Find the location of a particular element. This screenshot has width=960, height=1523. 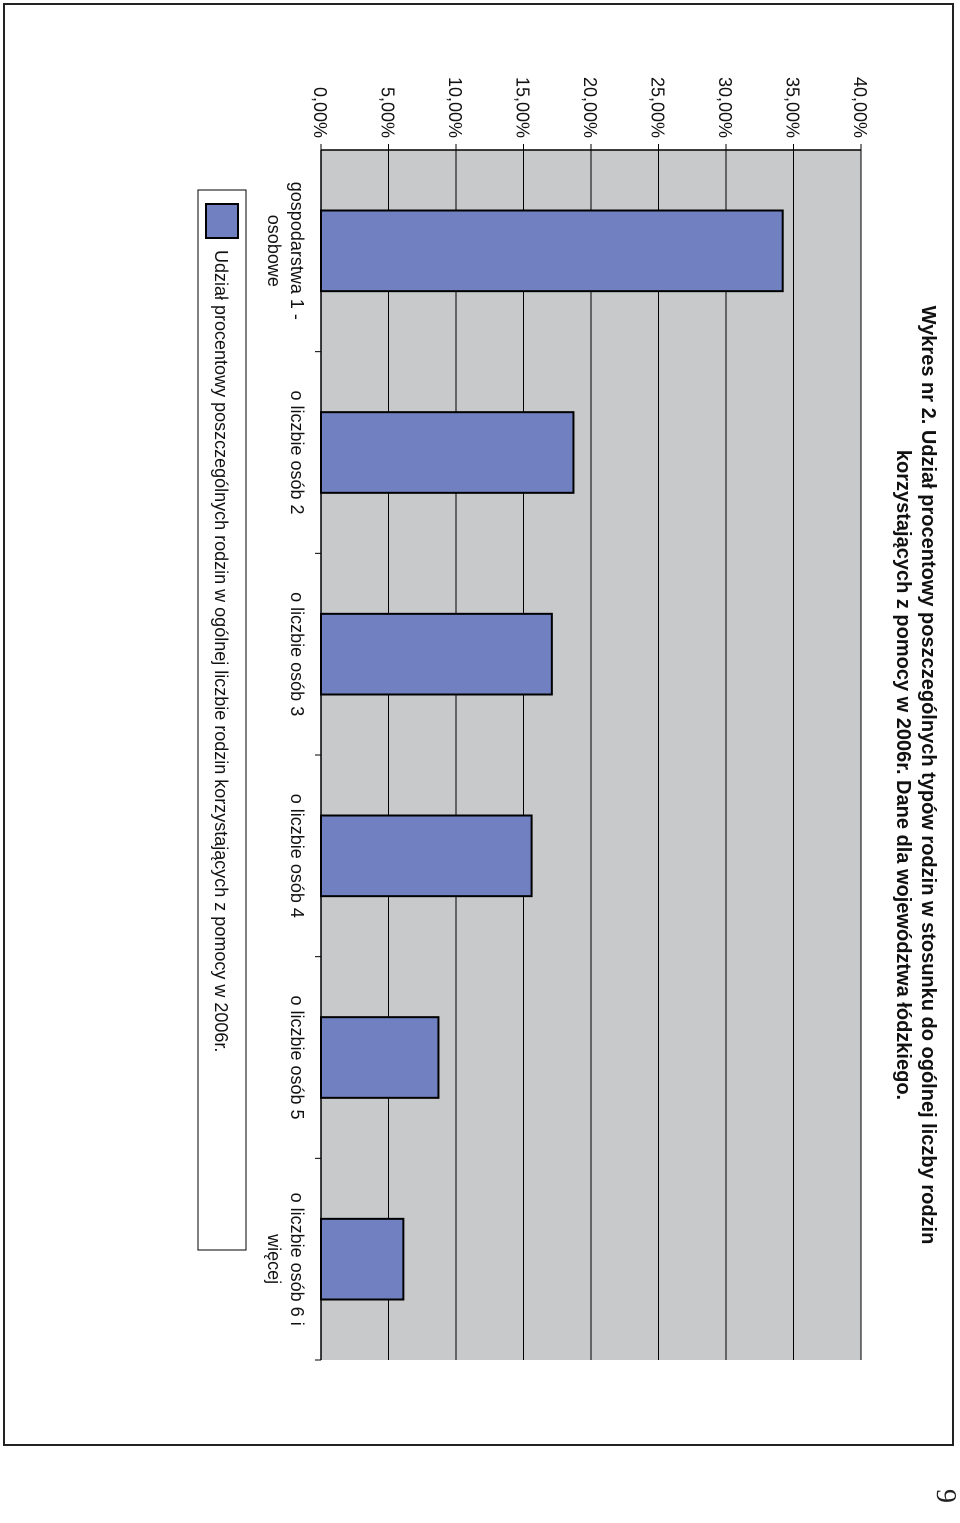

x-category-label: osobowe is located at coordinates (274, 251).